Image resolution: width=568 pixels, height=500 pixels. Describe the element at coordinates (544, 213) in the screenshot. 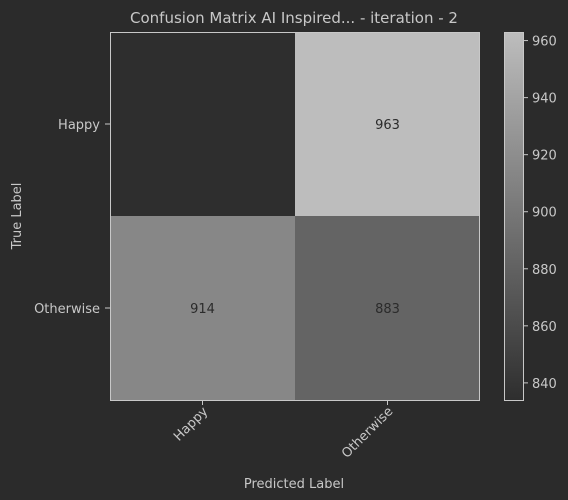

I see `colorbar-tick-label: 900` at that location.